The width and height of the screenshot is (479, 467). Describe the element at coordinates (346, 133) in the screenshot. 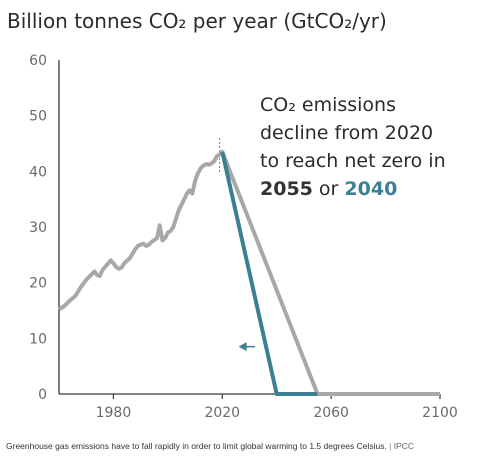

I see `annotation-line-2: decline from 2020` at that location.